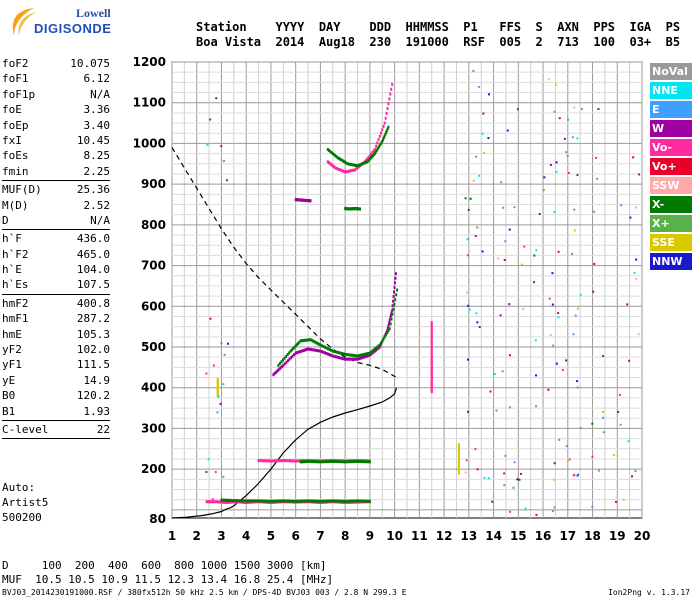 This screenshot has height=600, width=700. I want to click on param-value: 1.93, so click(97, 411).